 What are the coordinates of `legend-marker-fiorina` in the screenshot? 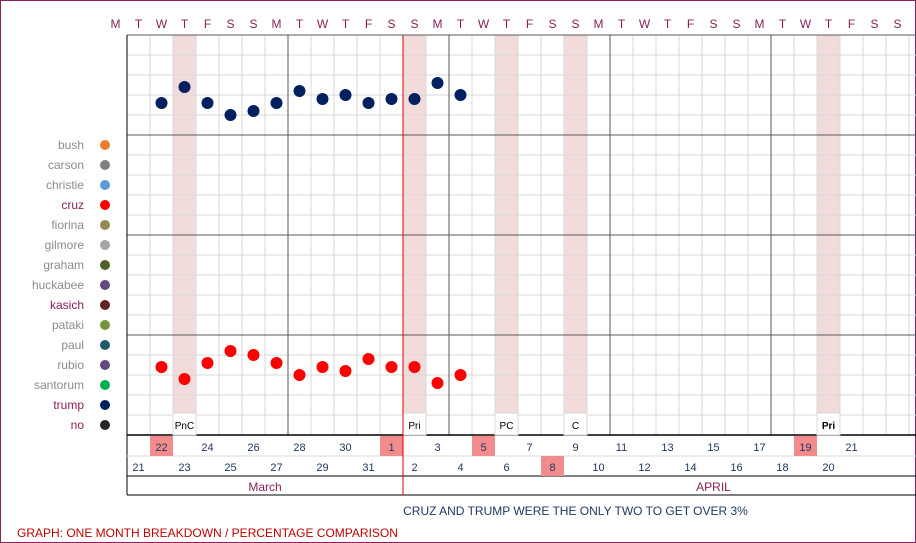 It's located at (105, 225).